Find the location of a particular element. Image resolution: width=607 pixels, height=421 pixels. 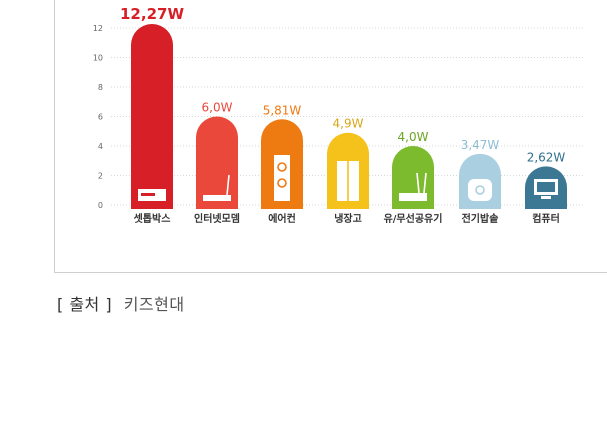

category-label: 컴퓨터 is located at coordinates (546, 218).